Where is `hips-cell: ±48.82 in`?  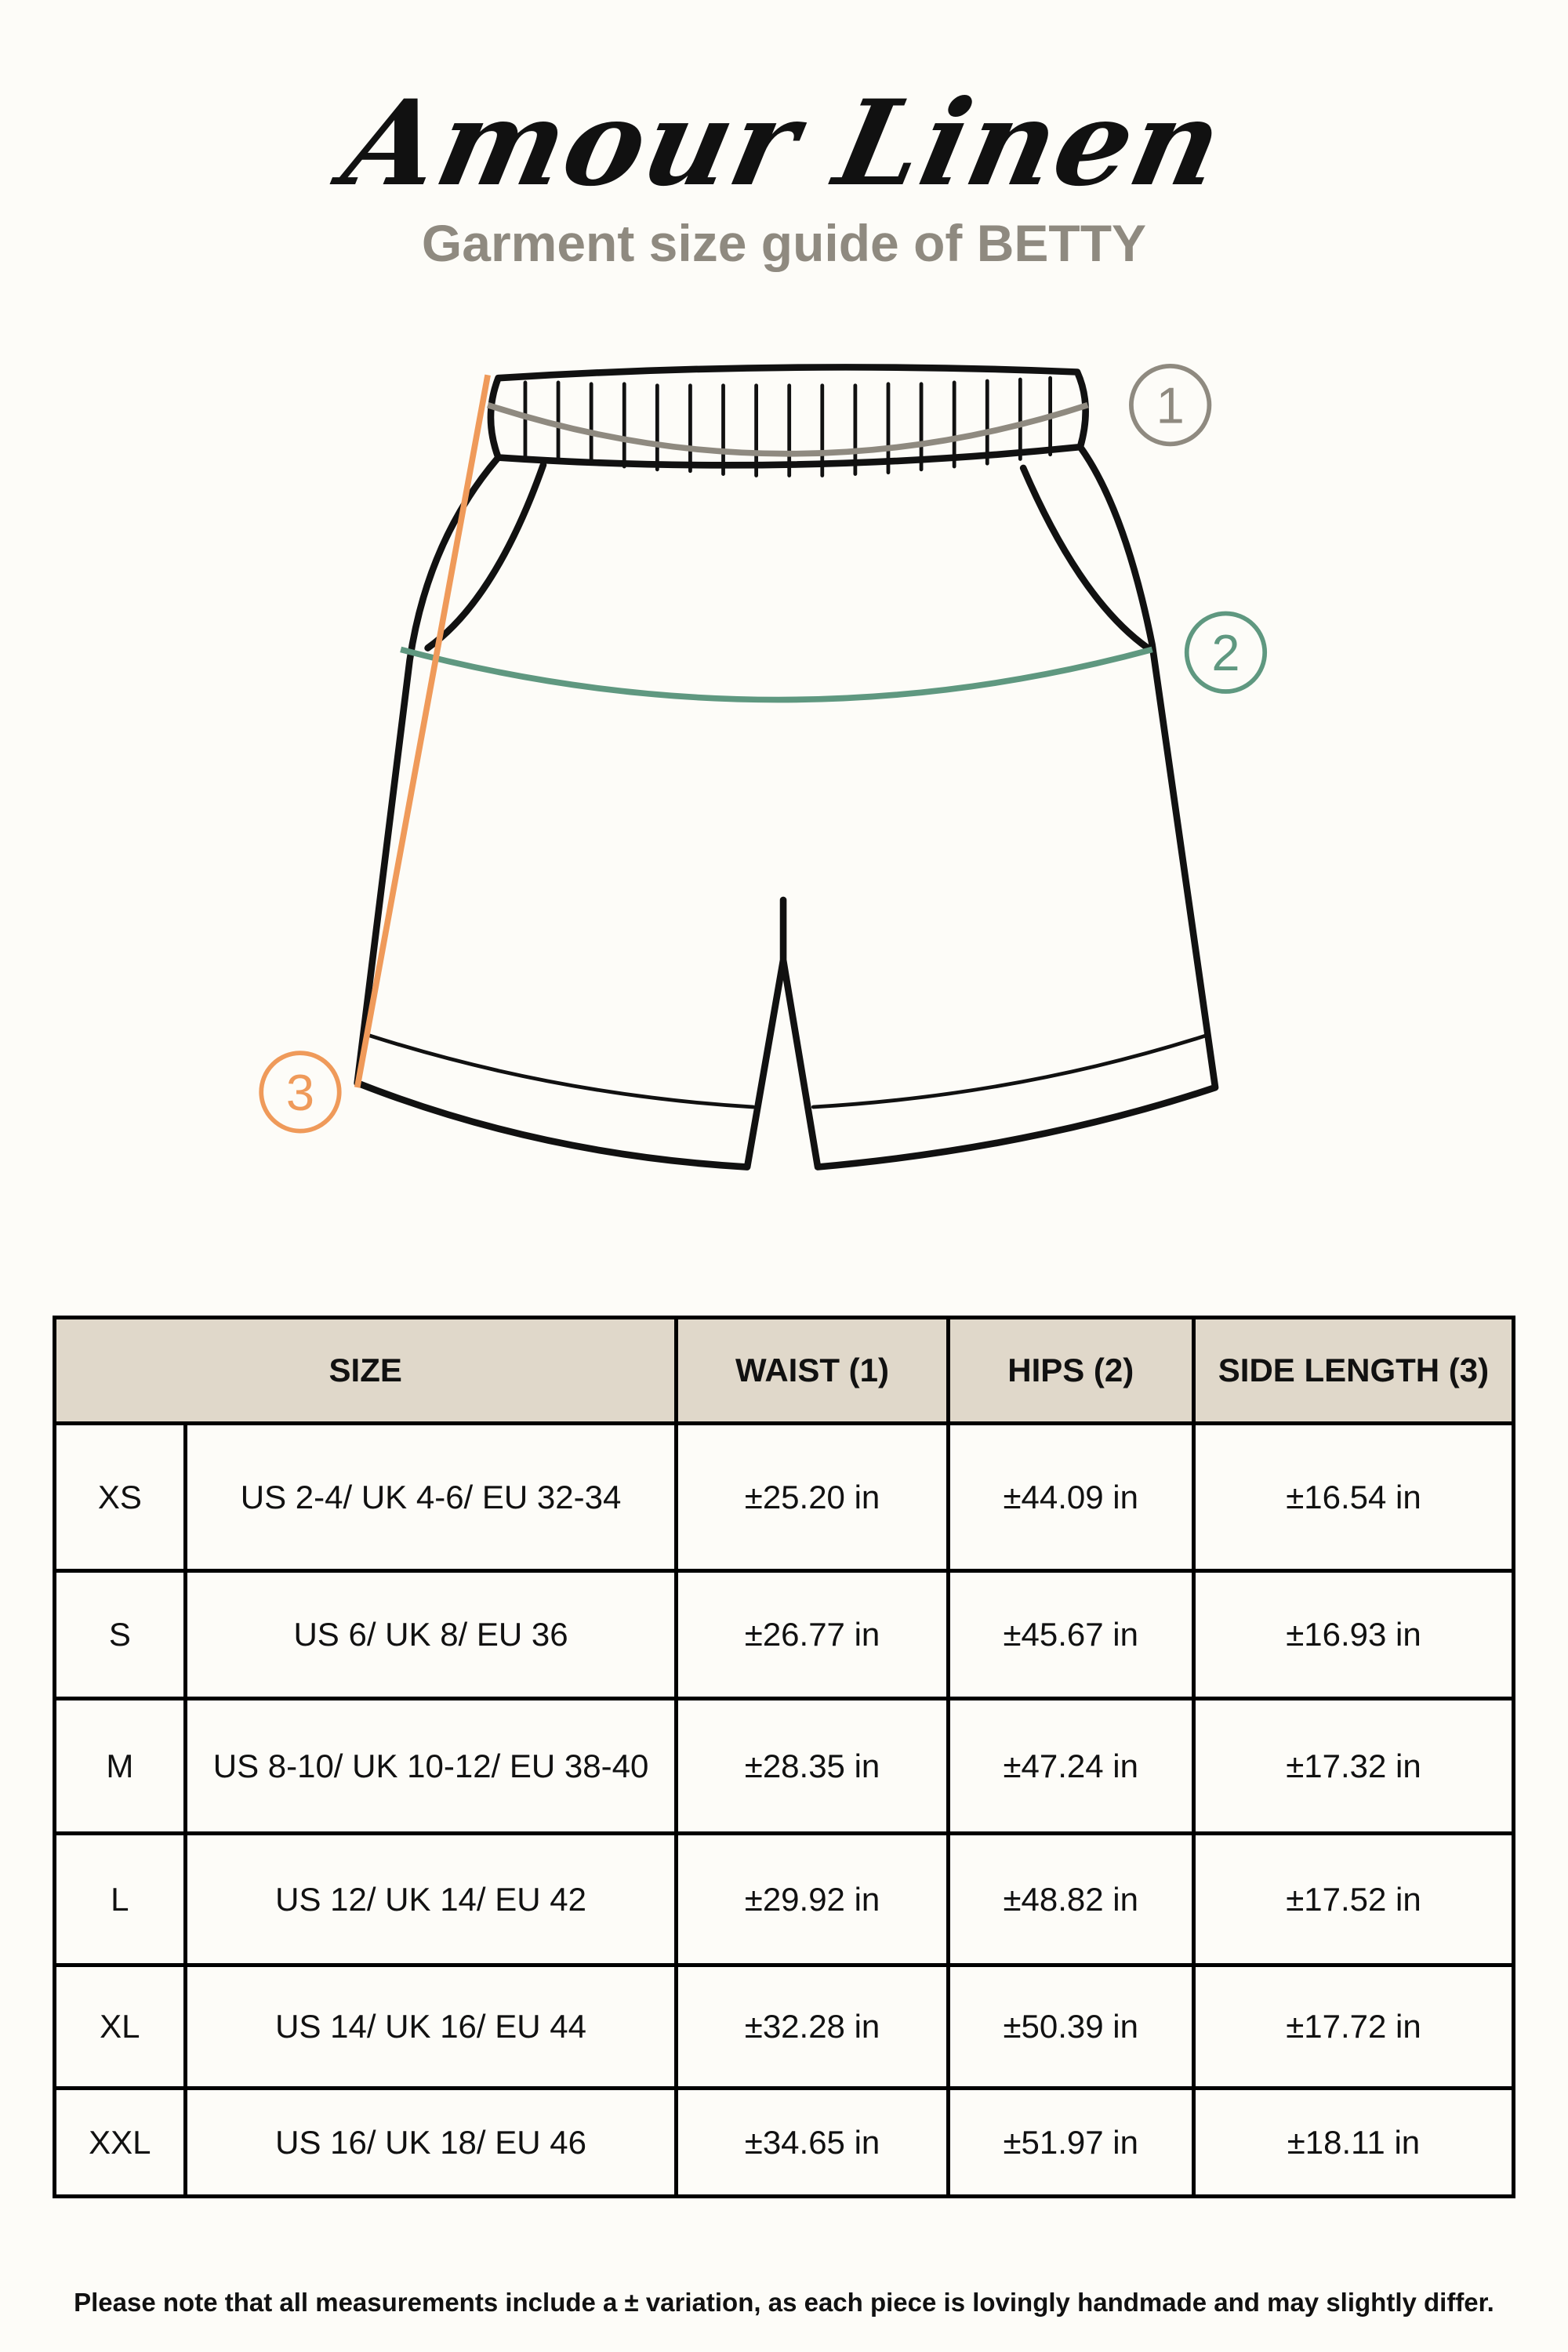
hips-cell: ±48.82 in is located at coordinates (1071, 1899).